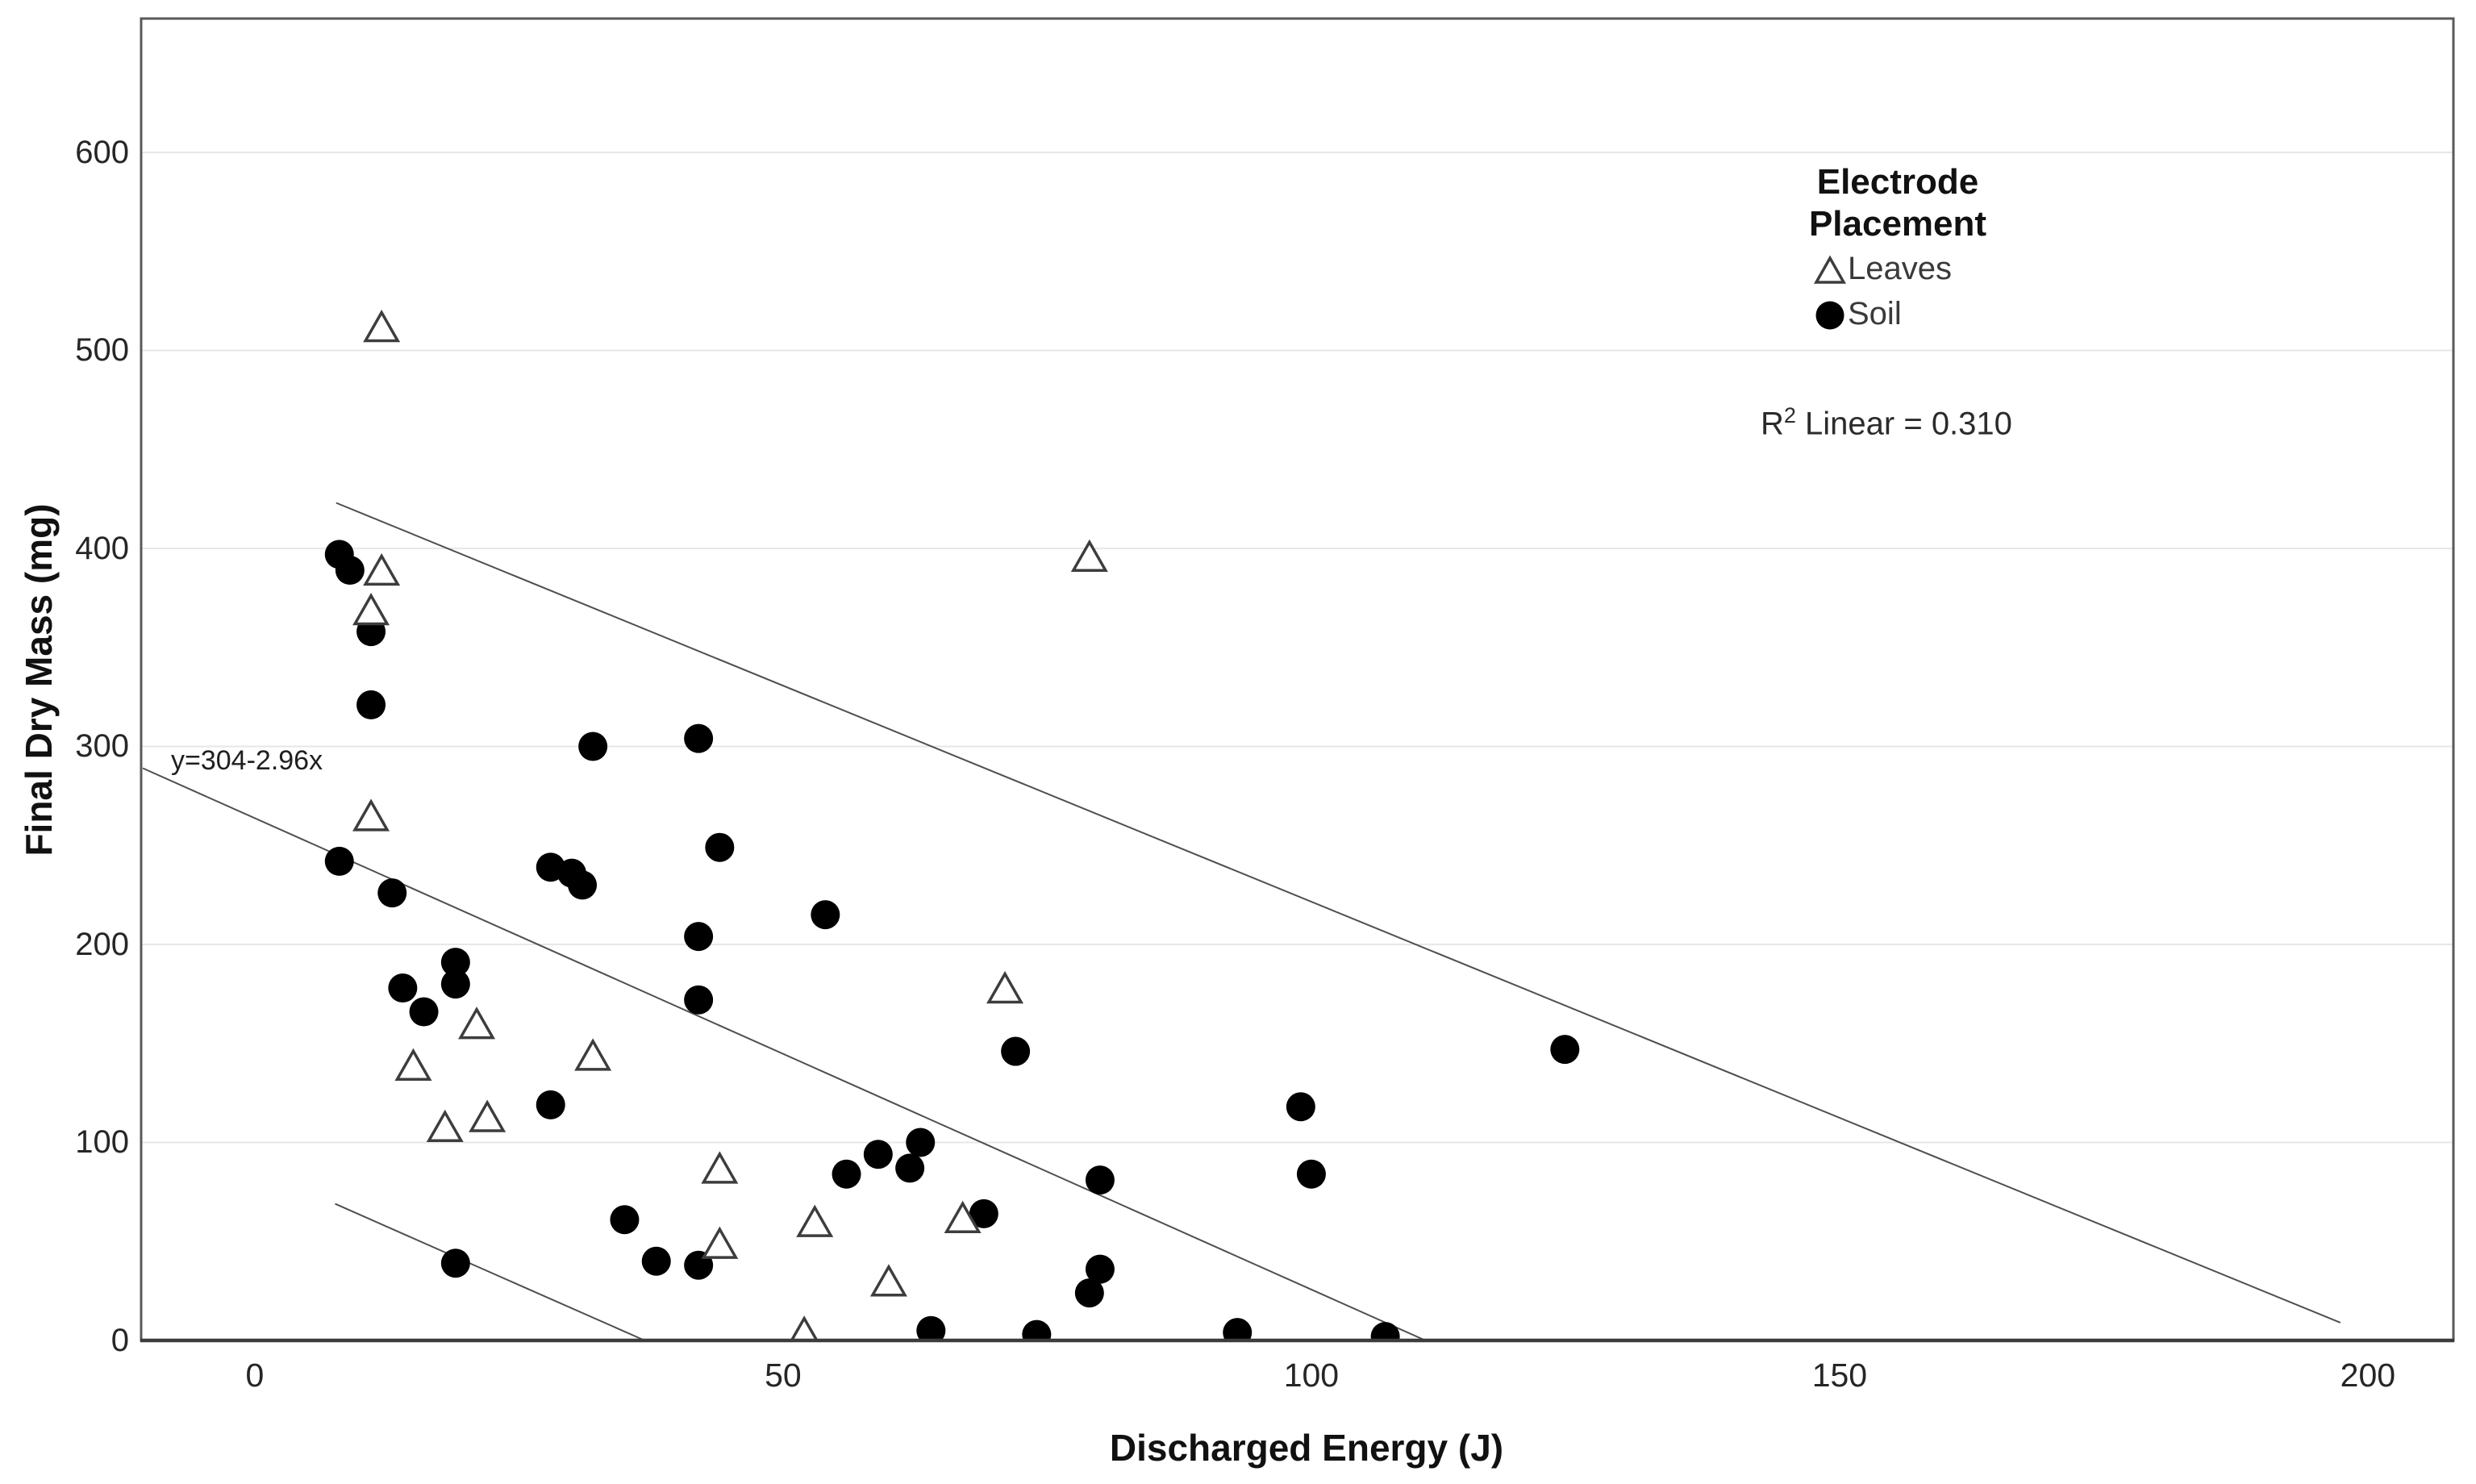  Describe the element at coordinates (1875, 314) in the screenshot. I see `legend-label-soil: Soil` at that location.